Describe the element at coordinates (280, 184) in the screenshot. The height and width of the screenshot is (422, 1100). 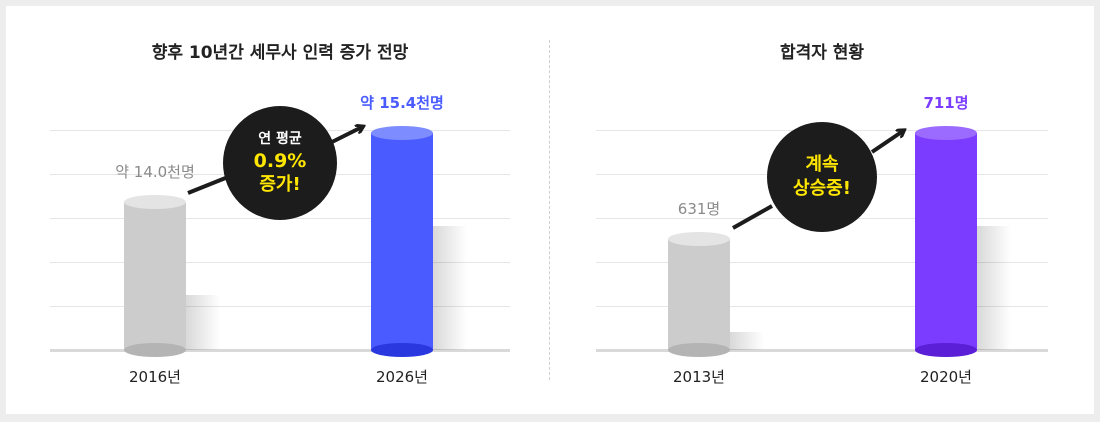
I see `annotation-line: 증가!` at that location.